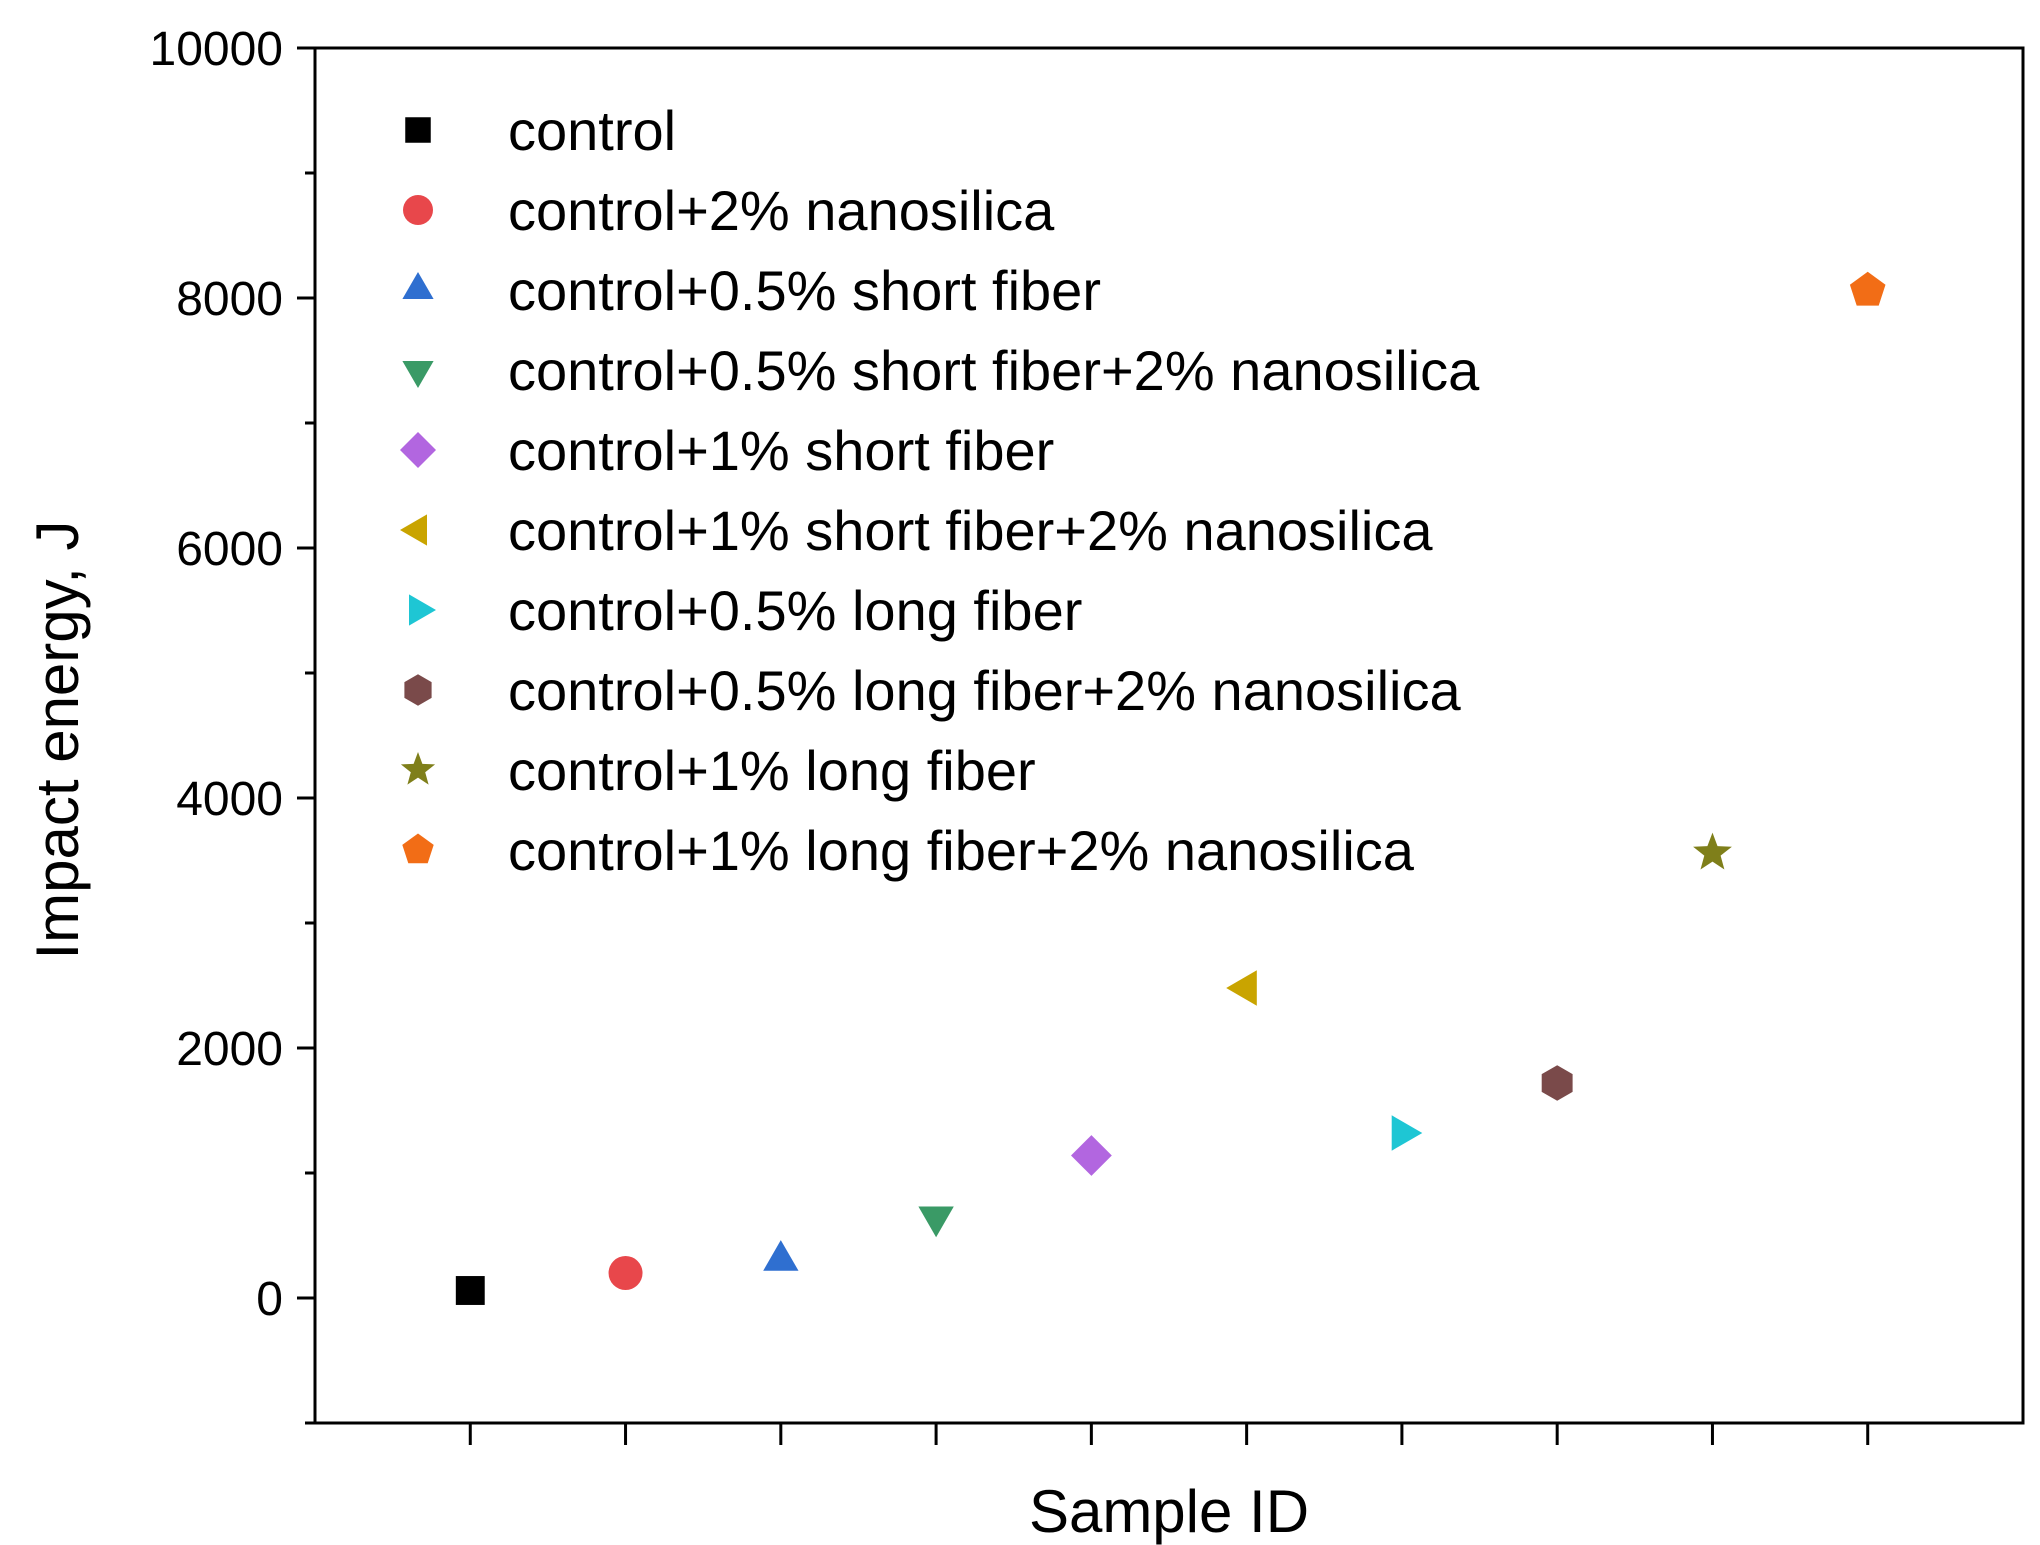 This screenshot has width=2040, height=1545. What do you see at coordinates (57, 739) in the screenshot?
I see `y-axis-title: Impact energy, J` at bounding box center [57, 739].